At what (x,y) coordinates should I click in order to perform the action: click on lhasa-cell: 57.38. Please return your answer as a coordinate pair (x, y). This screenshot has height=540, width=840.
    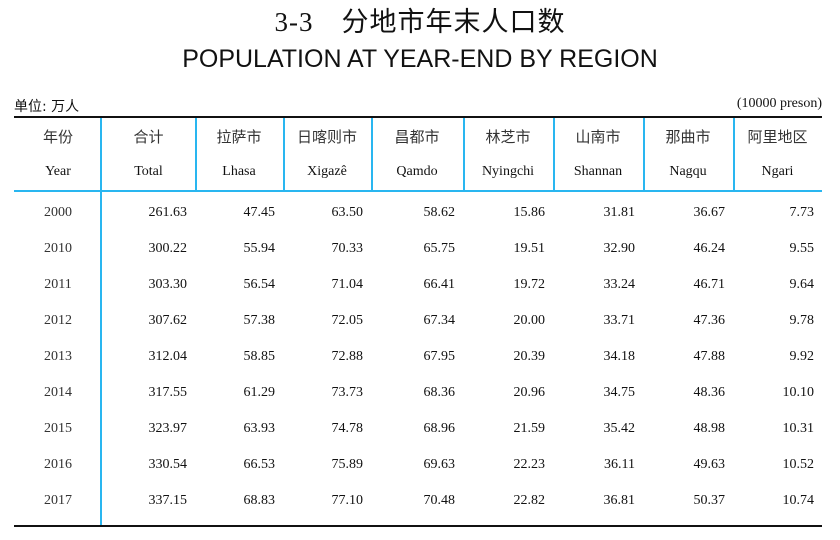
    Looking at the image, I should click on (259, 320).